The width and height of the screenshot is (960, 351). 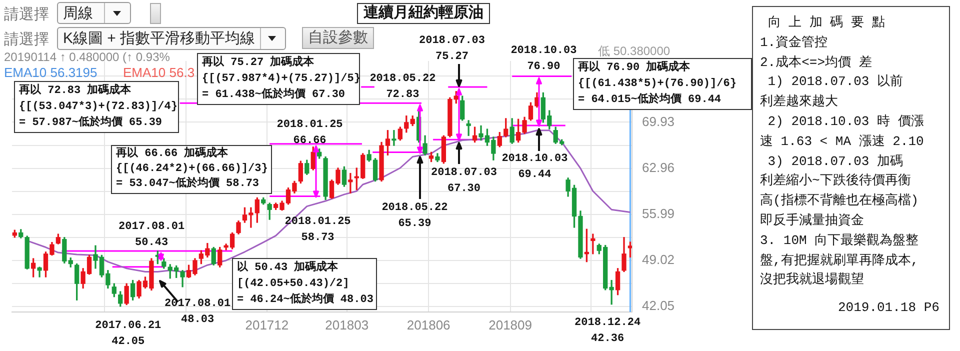 I want to click on text: 3) 2018.07.03 加碼利差縮小~下跌後待價再衡高(指標不背離也在極高檔)即反手減量抽資金, so click(x=839, y=191).